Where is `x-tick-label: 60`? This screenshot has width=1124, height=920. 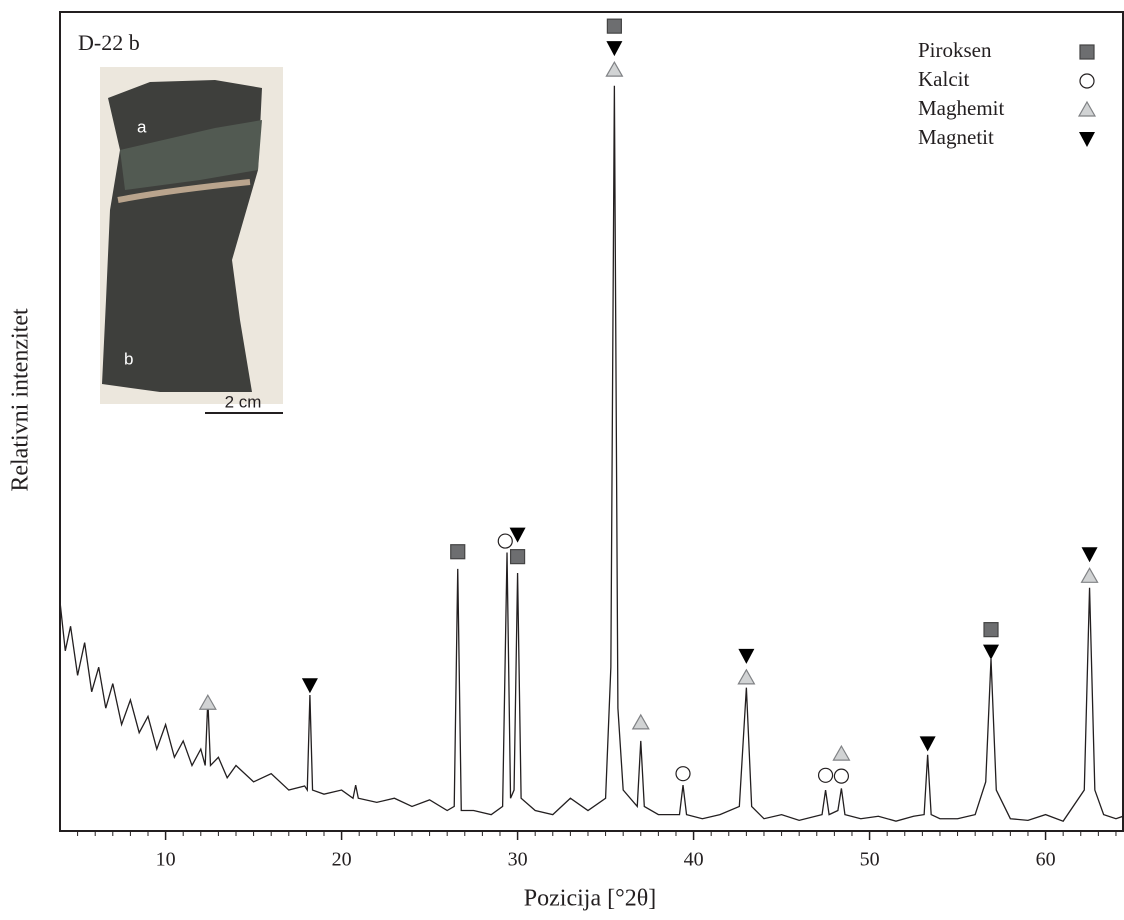
x-tick-label: 60 is located at coordinates (1046, 860).